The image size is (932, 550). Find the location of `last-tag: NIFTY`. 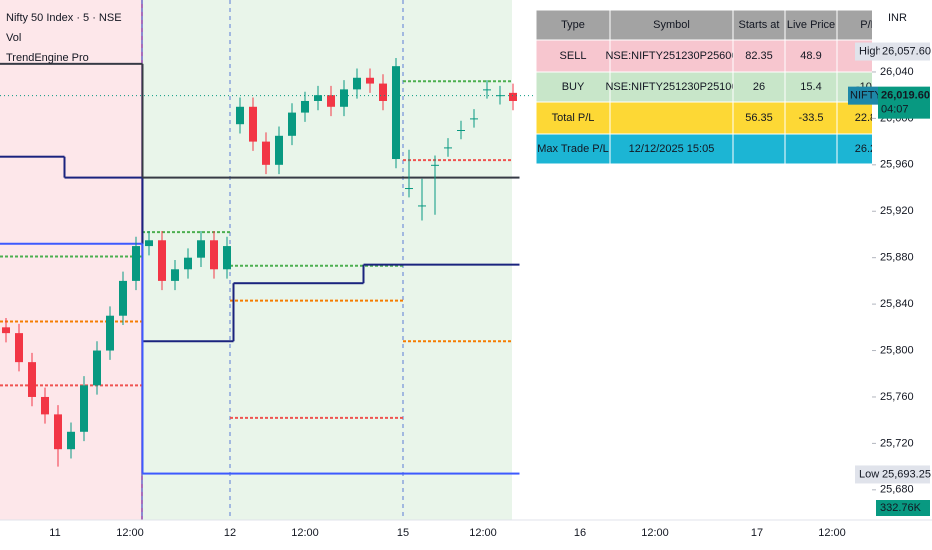

last-tag: NIFTY is located at coordinates (866, 96).